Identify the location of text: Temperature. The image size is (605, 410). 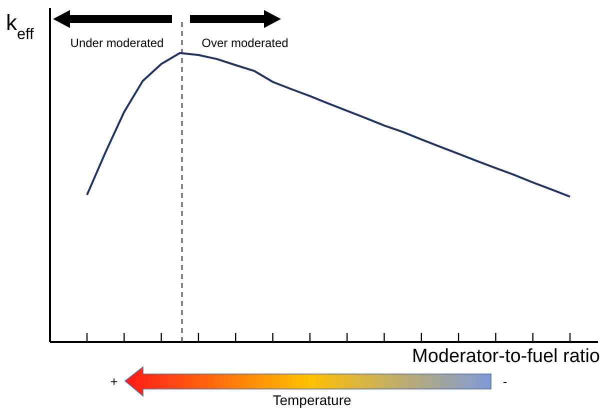
(312, 400).